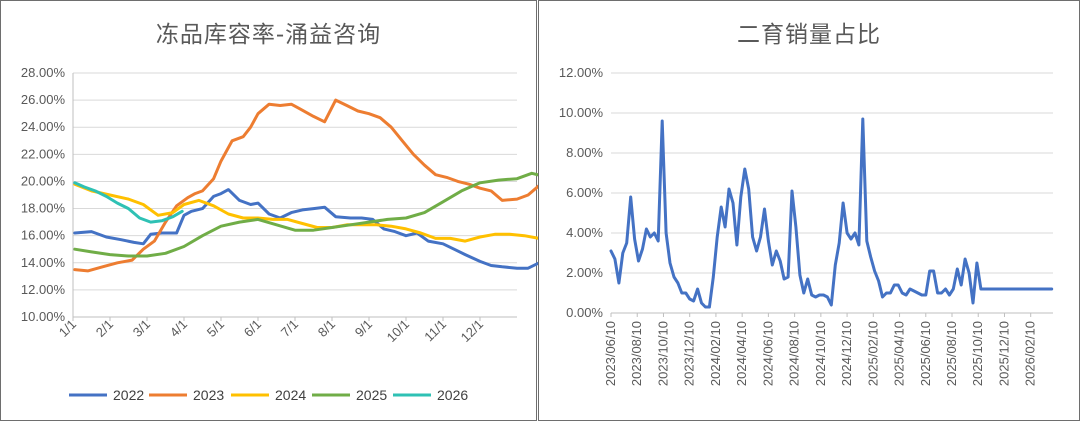 This screenshot has width=1080, height=424. What do you see at coordinates (1030, 353) in the screenshot?
I see `x-tick-label: 2026/02/10` at bounding box center [1030, 353].